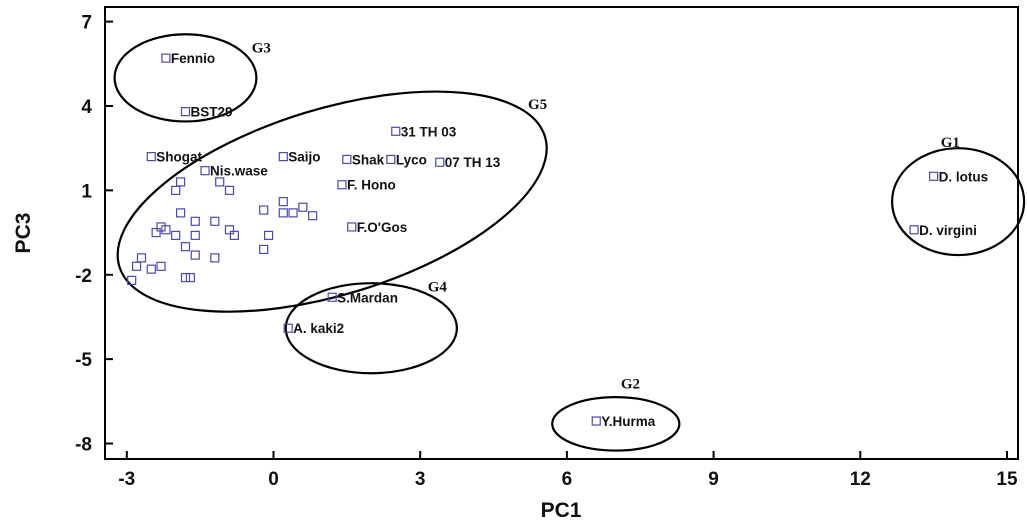  Describe the element at coordinates (367, 297) in the screenshot. I see `point-label: S.Mardan` at that location.